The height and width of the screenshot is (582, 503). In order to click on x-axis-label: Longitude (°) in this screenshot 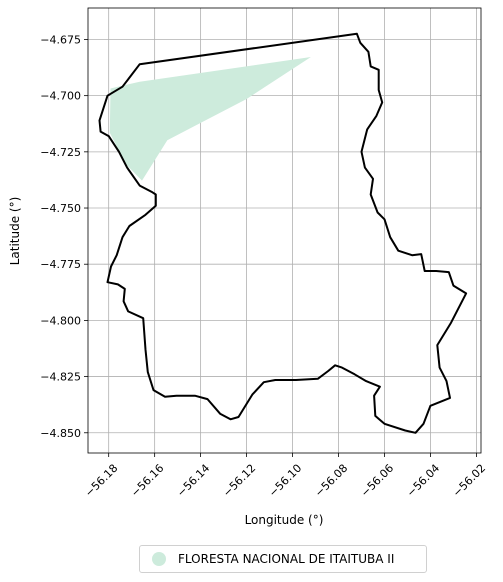, I will do `click(284, 520)`.